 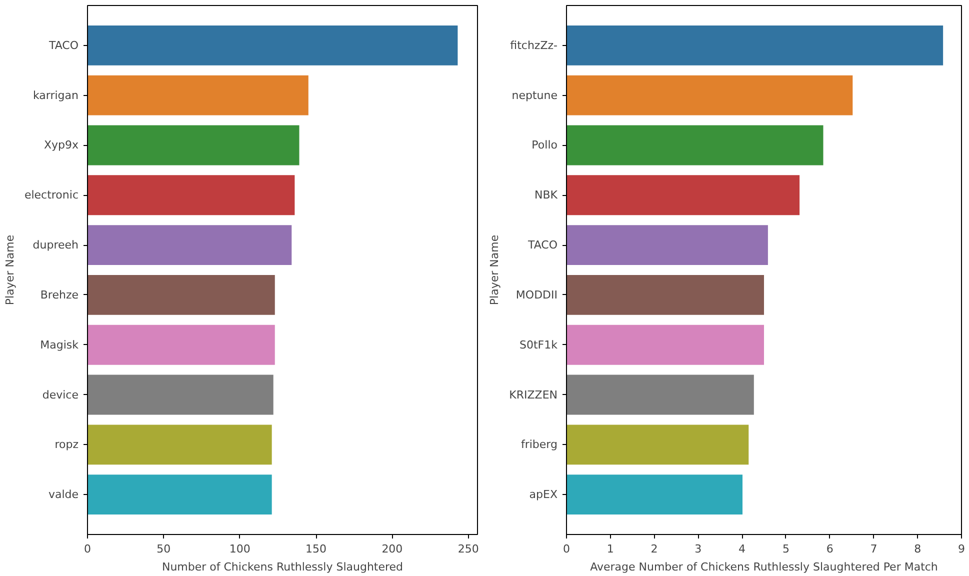 What do you see at coordinates (535, 95) in the screenshot?
I see `y-tick-label: neptune` at bounding box center [535, 95].